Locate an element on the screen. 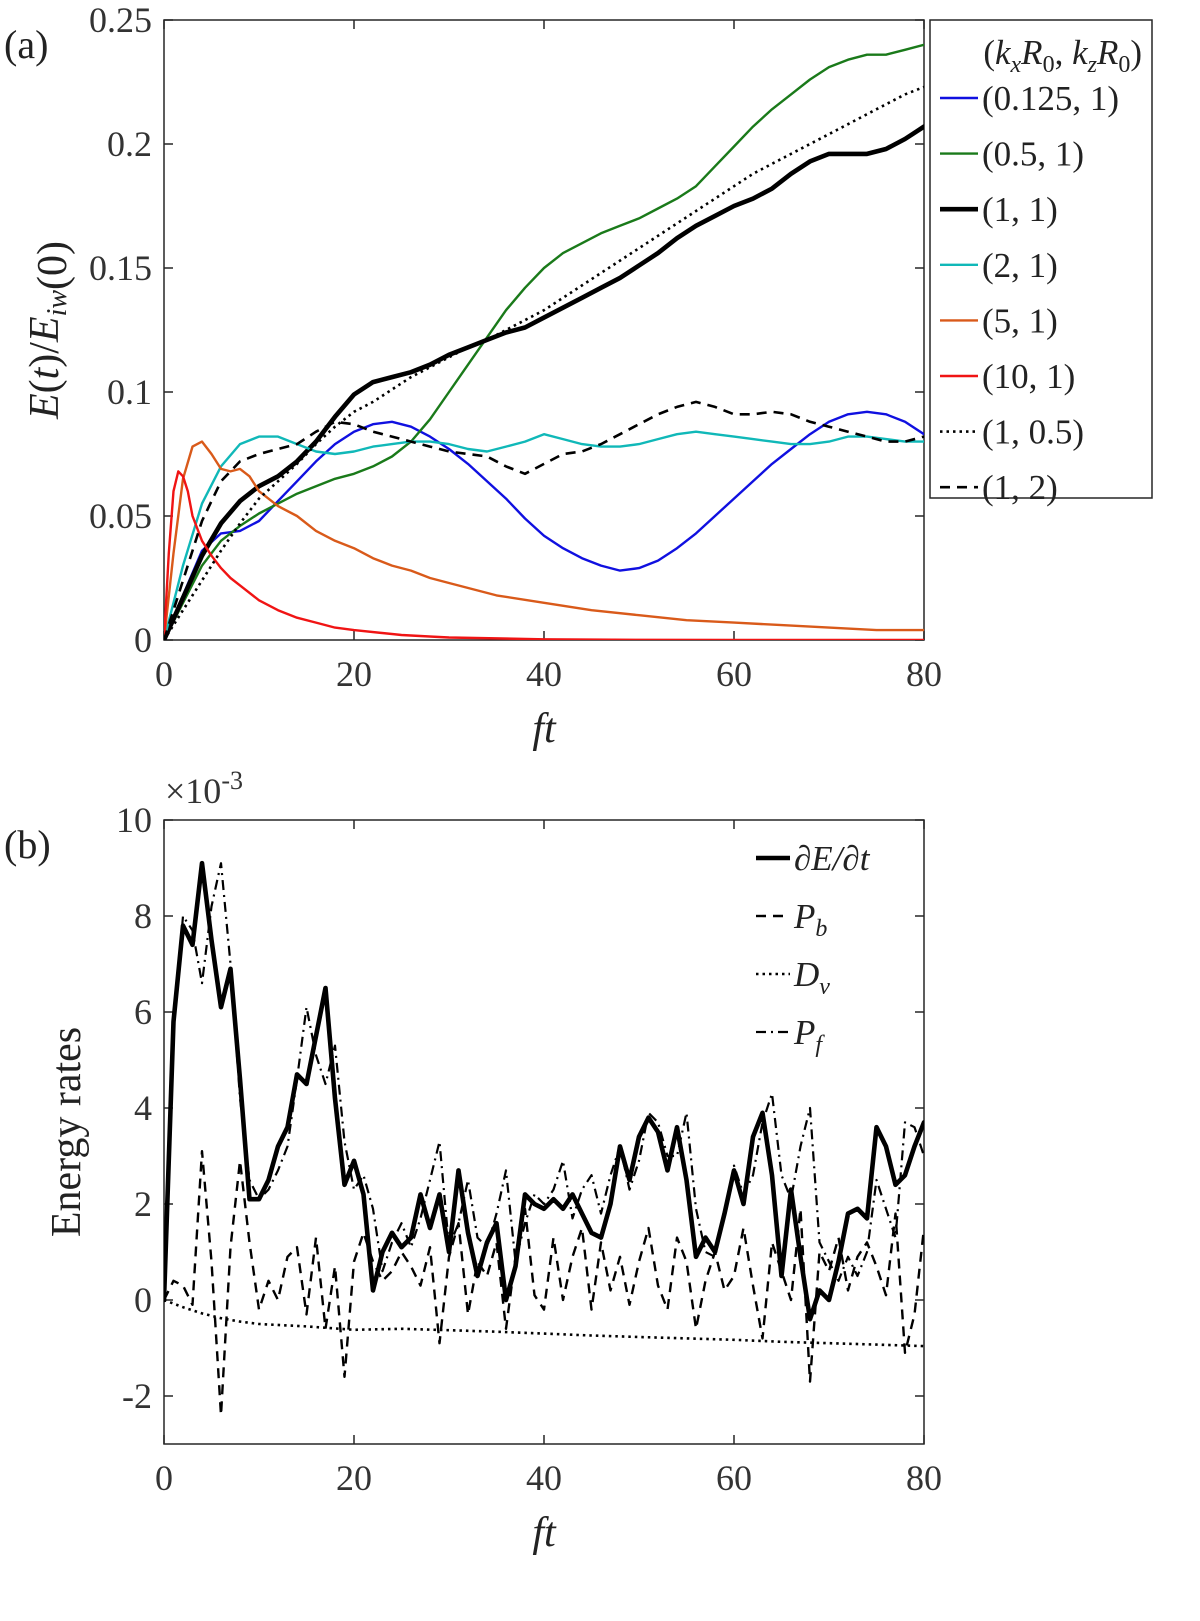  scale-exponent: -3 is located at coordinates (232, 780).